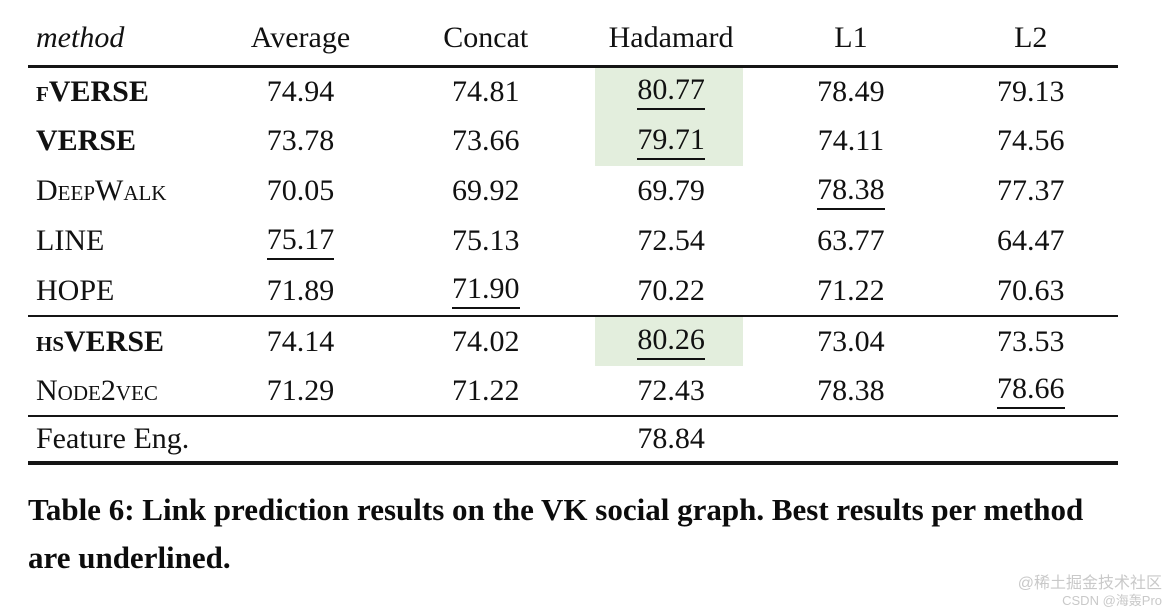  I want to click on cell-average: 73.78, so click(300, 140).